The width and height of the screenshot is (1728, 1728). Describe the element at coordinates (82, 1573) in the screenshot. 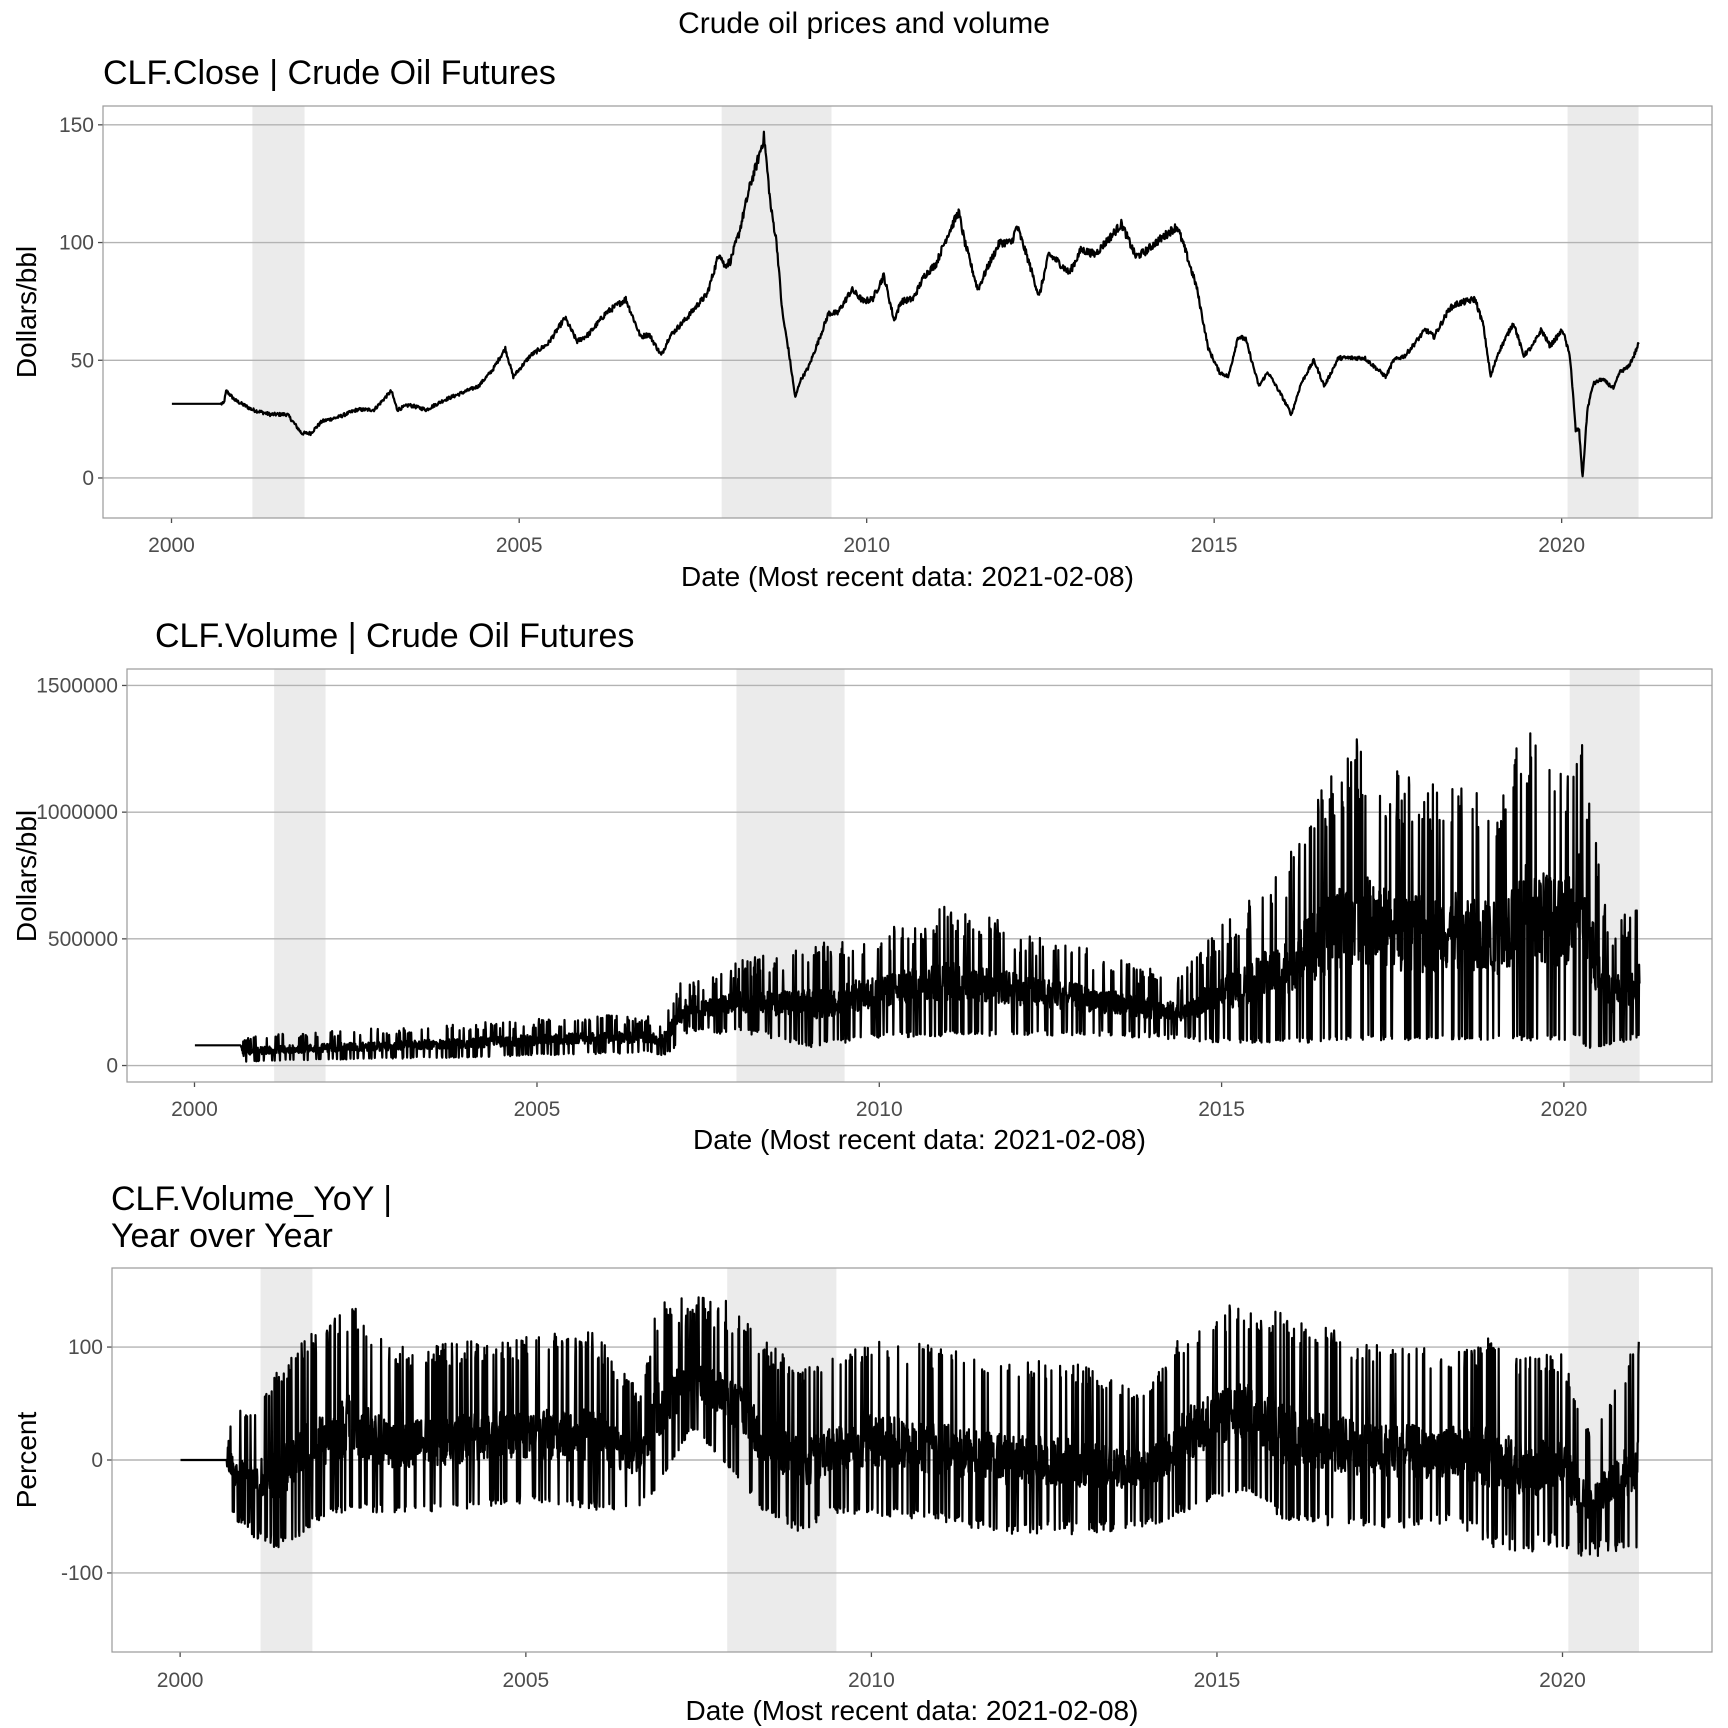

I see `y-tick-label: -100` at that location.